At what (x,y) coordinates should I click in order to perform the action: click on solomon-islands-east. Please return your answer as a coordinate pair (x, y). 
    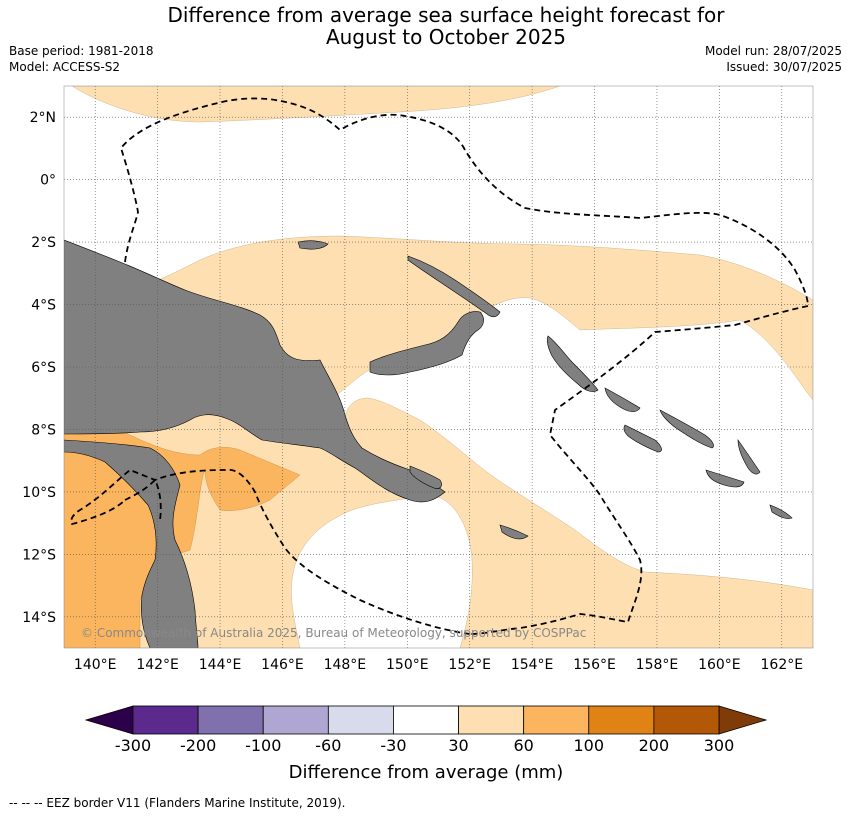
    Looking at the image, I should click on (642, 438).